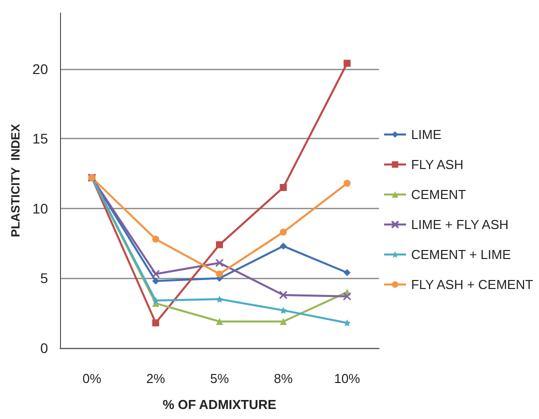  Describe the element at coordinates (40, 68) in the screenshot. I see `y-tick-label: 20` at that location.